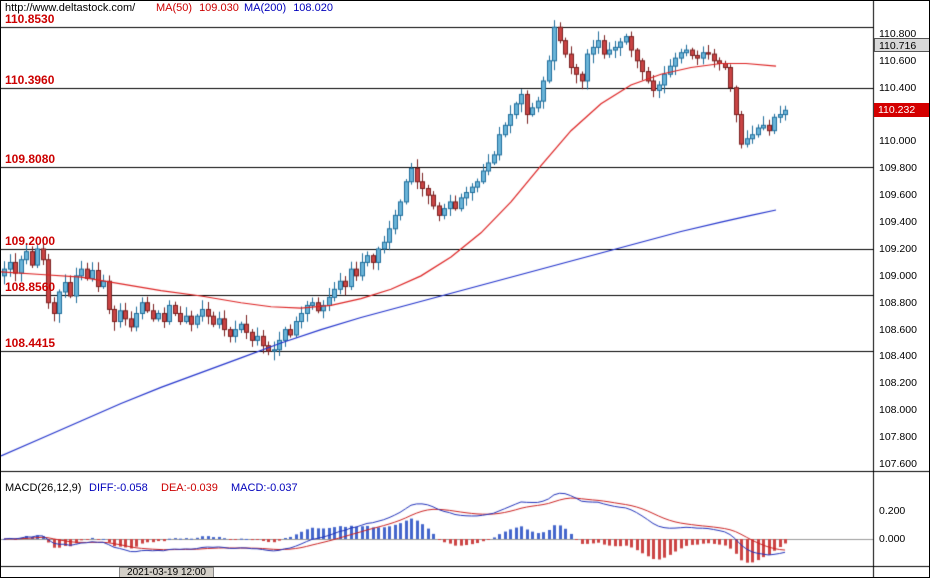 Image resolution: width=930 pixels, height=578 pixels. Describe the element at coordinates (219, 8) in the screenshot. I see `ma50-value: 109.030` at that location.